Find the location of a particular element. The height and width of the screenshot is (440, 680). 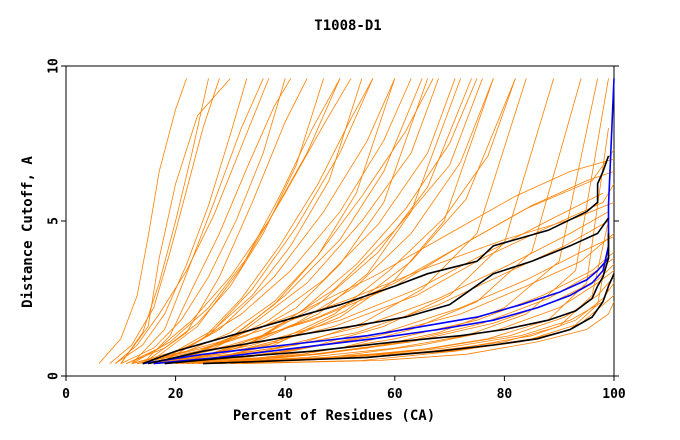

x-tick-label: 40 is located at coordinates (285, 394).